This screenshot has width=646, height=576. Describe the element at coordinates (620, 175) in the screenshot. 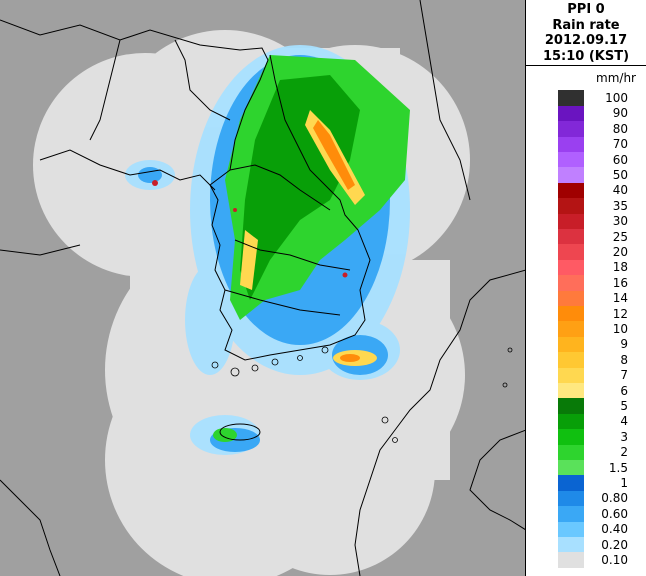

I see `scale-label: 50` at that location.